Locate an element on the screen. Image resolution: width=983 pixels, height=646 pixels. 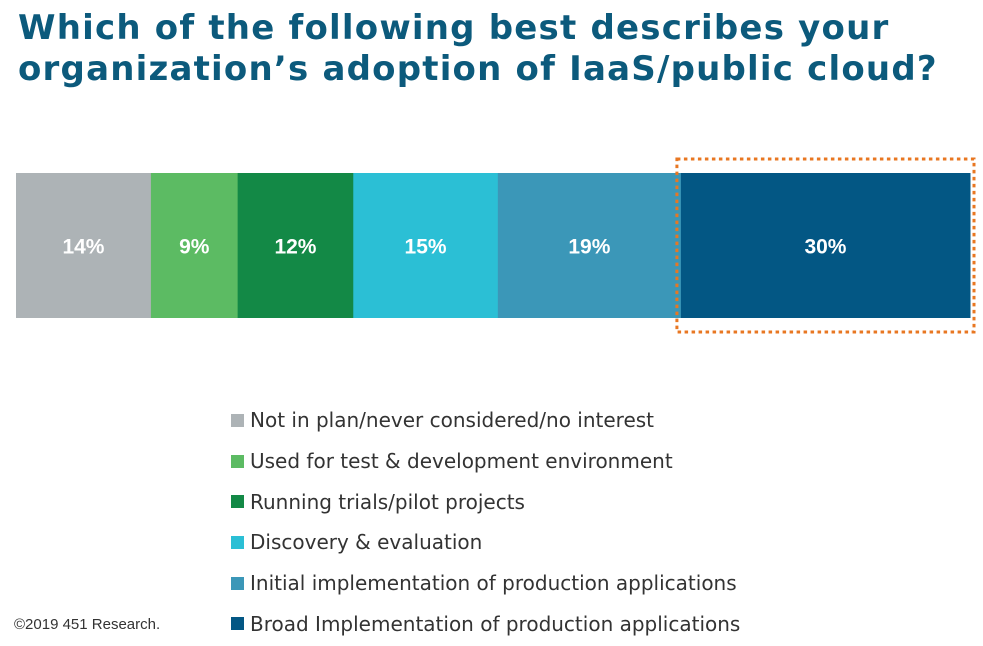
legend-label: Discovery & evaluation is located at coordinates (366, 542).